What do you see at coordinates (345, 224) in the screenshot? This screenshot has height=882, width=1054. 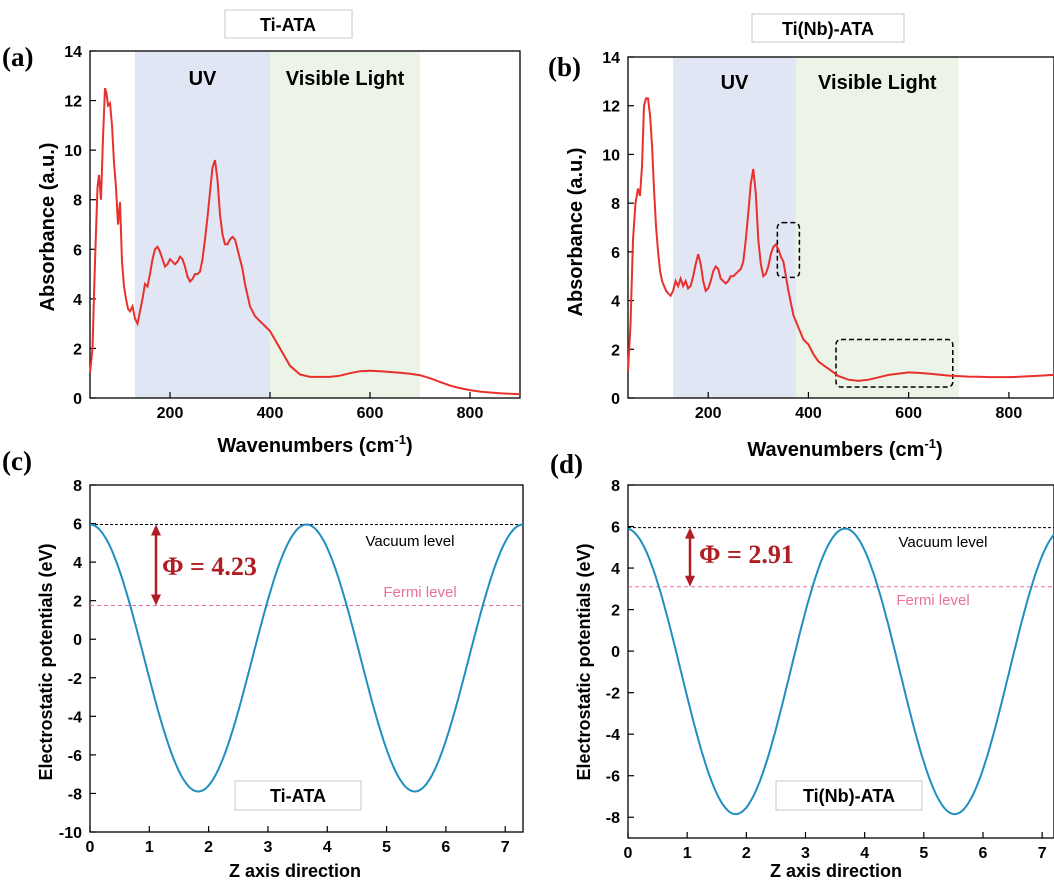 I see `visible-light-region` at bounding box center [345, 224].